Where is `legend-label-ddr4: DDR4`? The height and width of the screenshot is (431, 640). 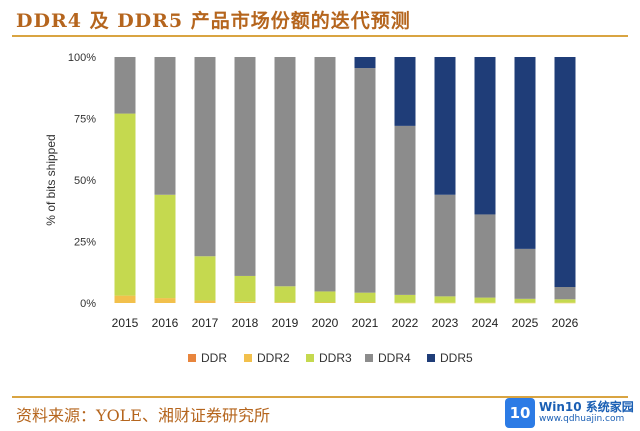
legend-label-ddr4: DDR4 is located at coordinates (394, 358).